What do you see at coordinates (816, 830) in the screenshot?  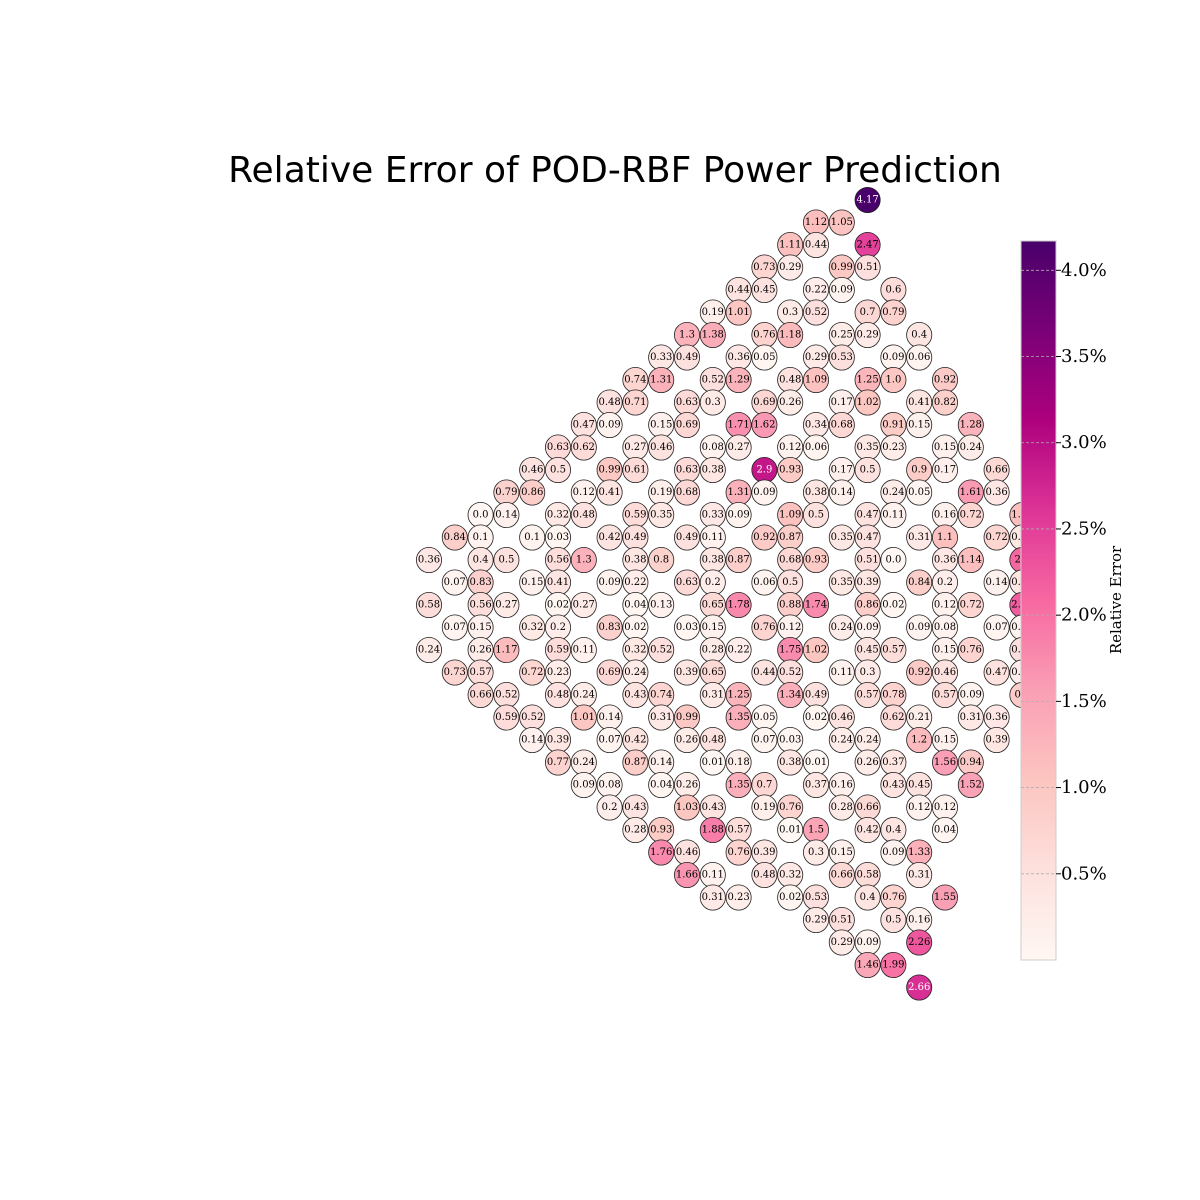 I see `assembly-cell: 1.5` at bounding box center [816, 830].